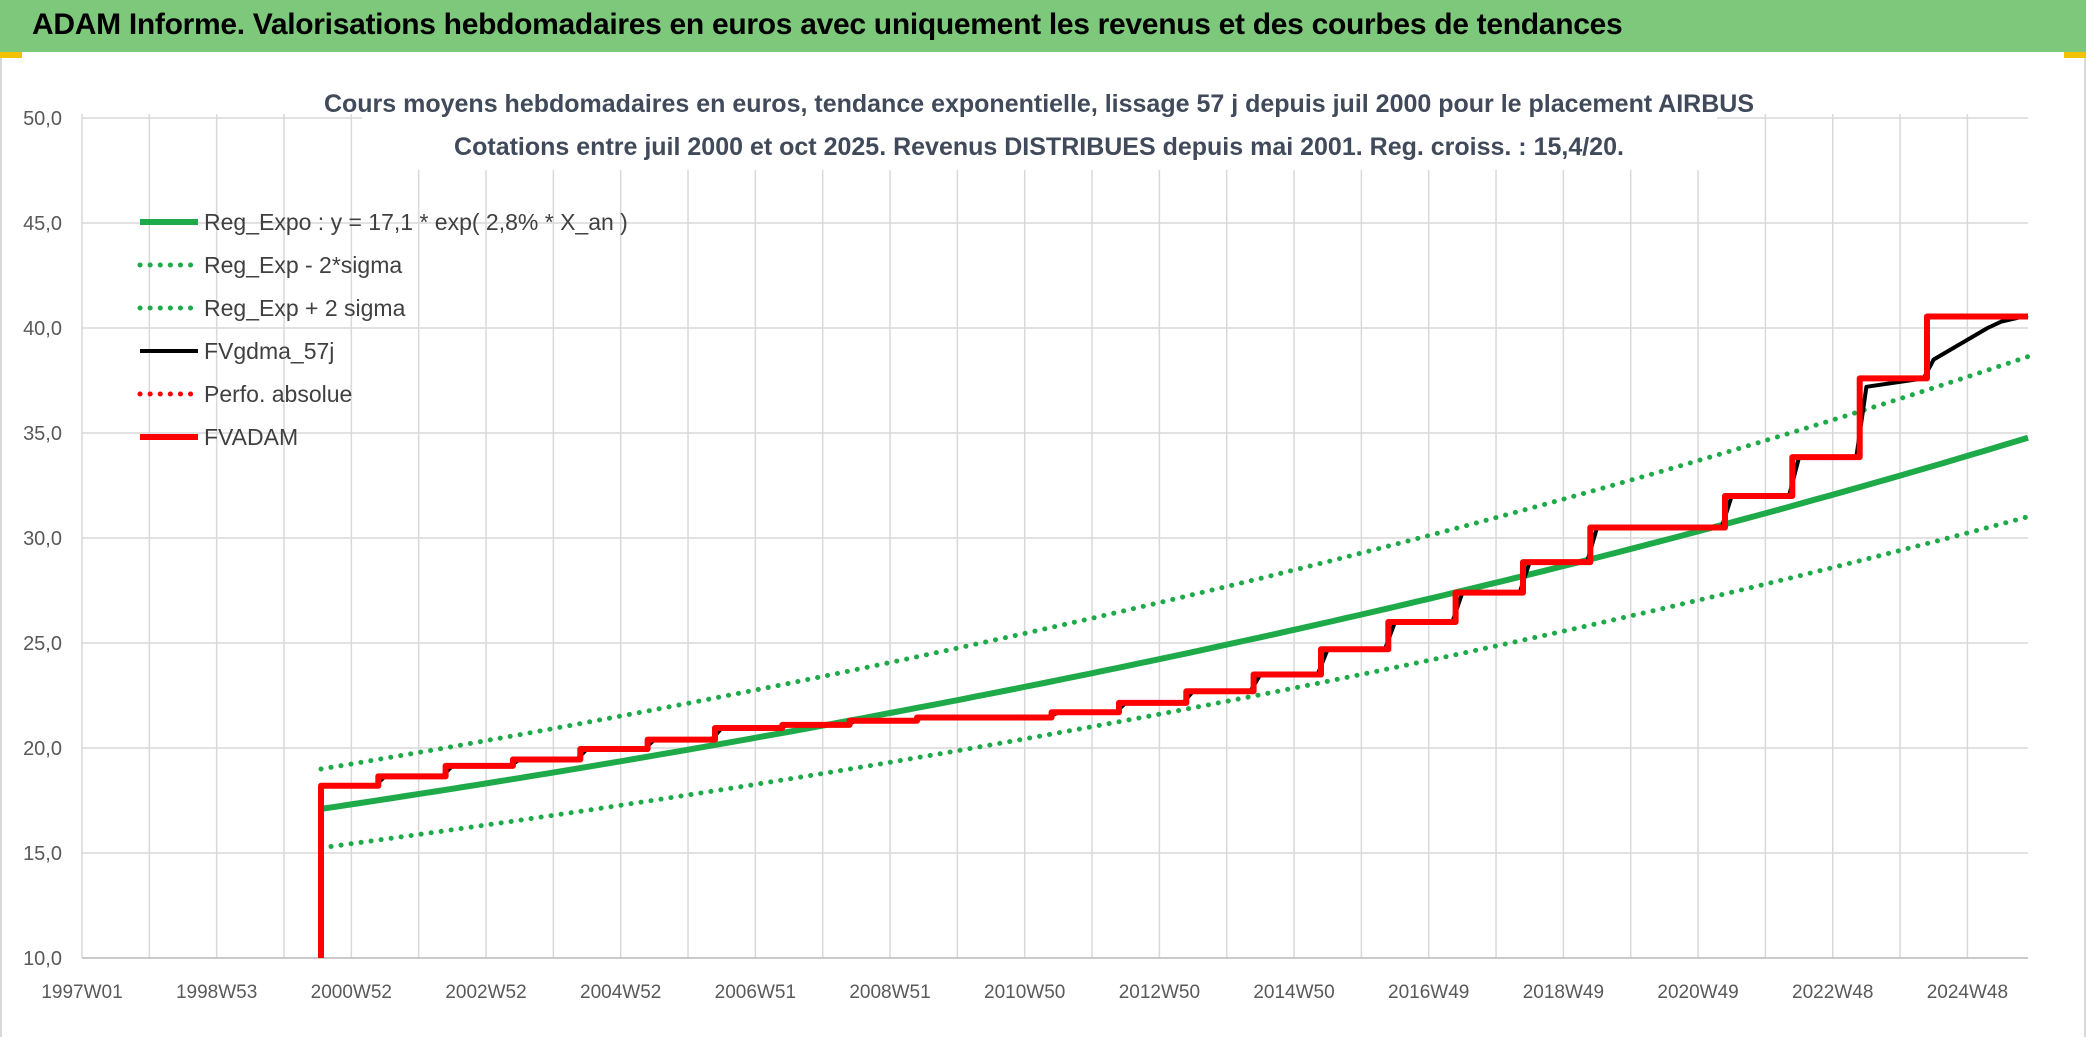  I want to click on legend-label: FVADAM, so click(251, 437).